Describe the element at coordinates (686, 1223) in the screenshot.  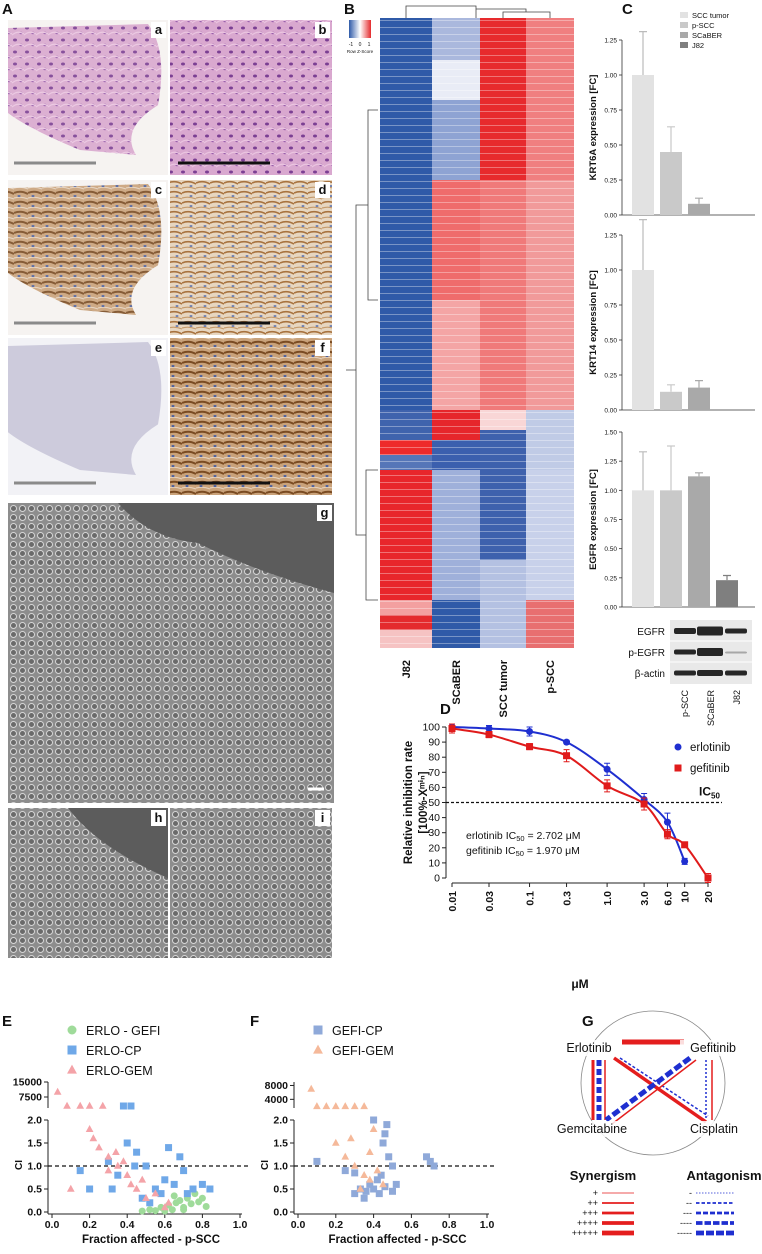
I see `legend-level: ----` at that location.